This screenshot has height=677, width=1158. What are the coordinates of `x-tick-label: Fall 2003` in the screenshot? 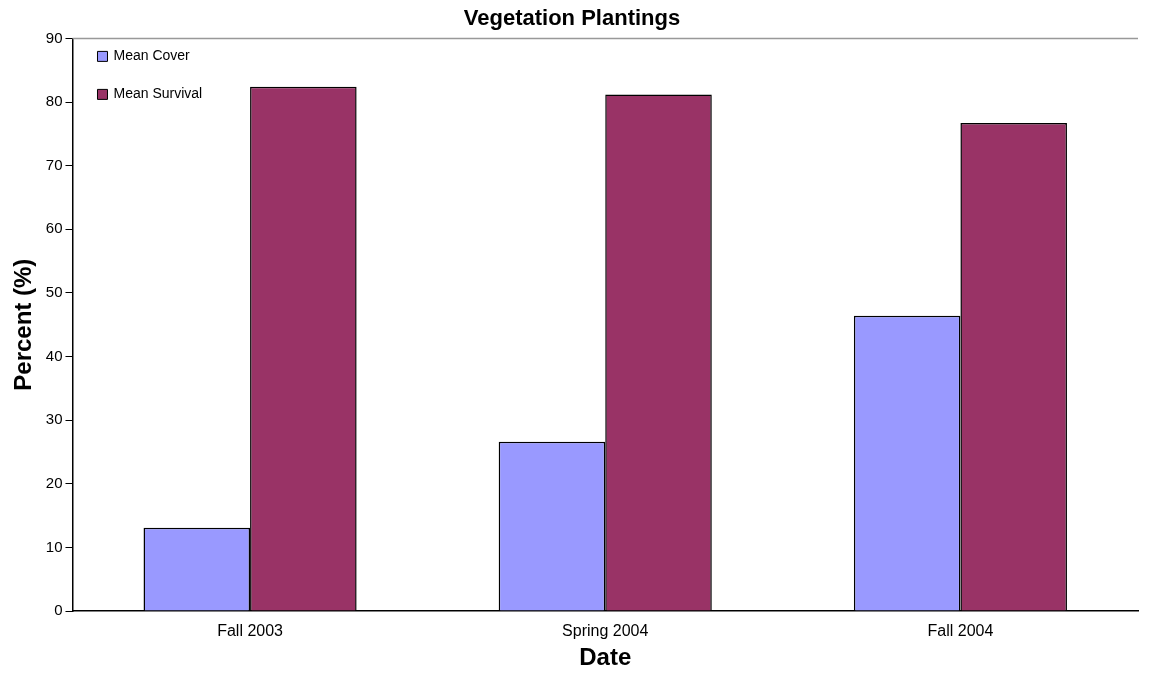 It's located at (250, 631).